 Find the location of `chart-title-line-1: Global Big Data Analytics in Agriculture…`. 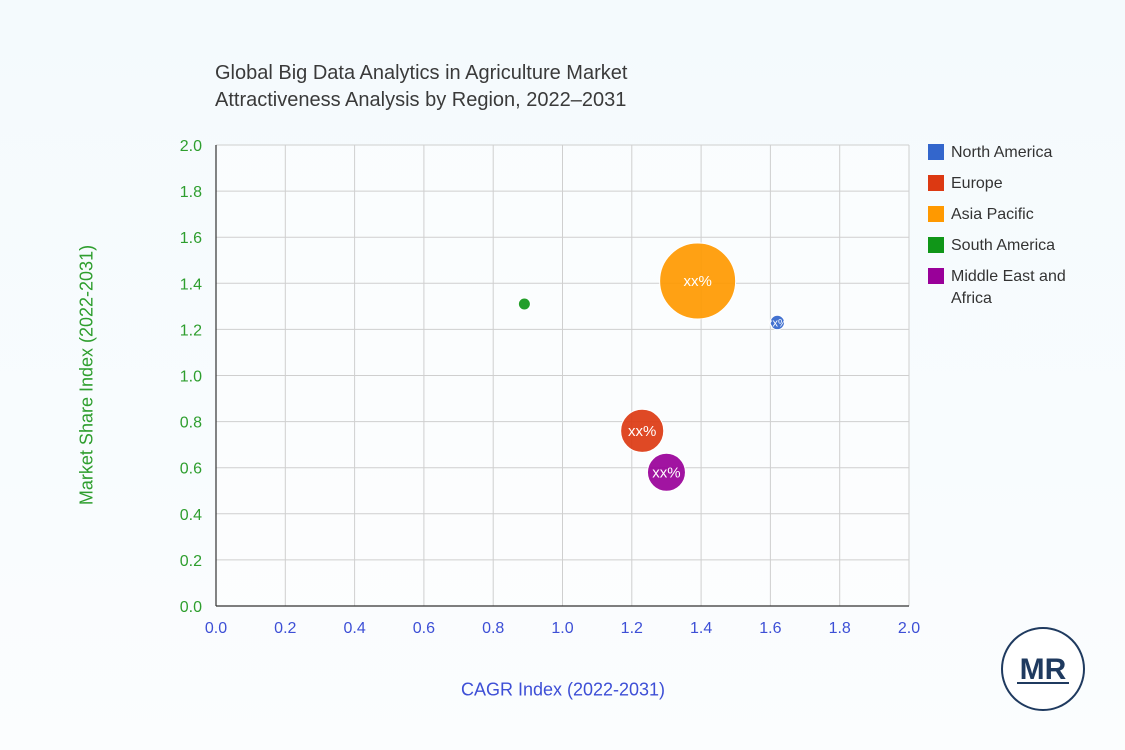

chart-title-line-1: Global Big Data Analytics in Agriculture… is located at coordinates (421, 73).